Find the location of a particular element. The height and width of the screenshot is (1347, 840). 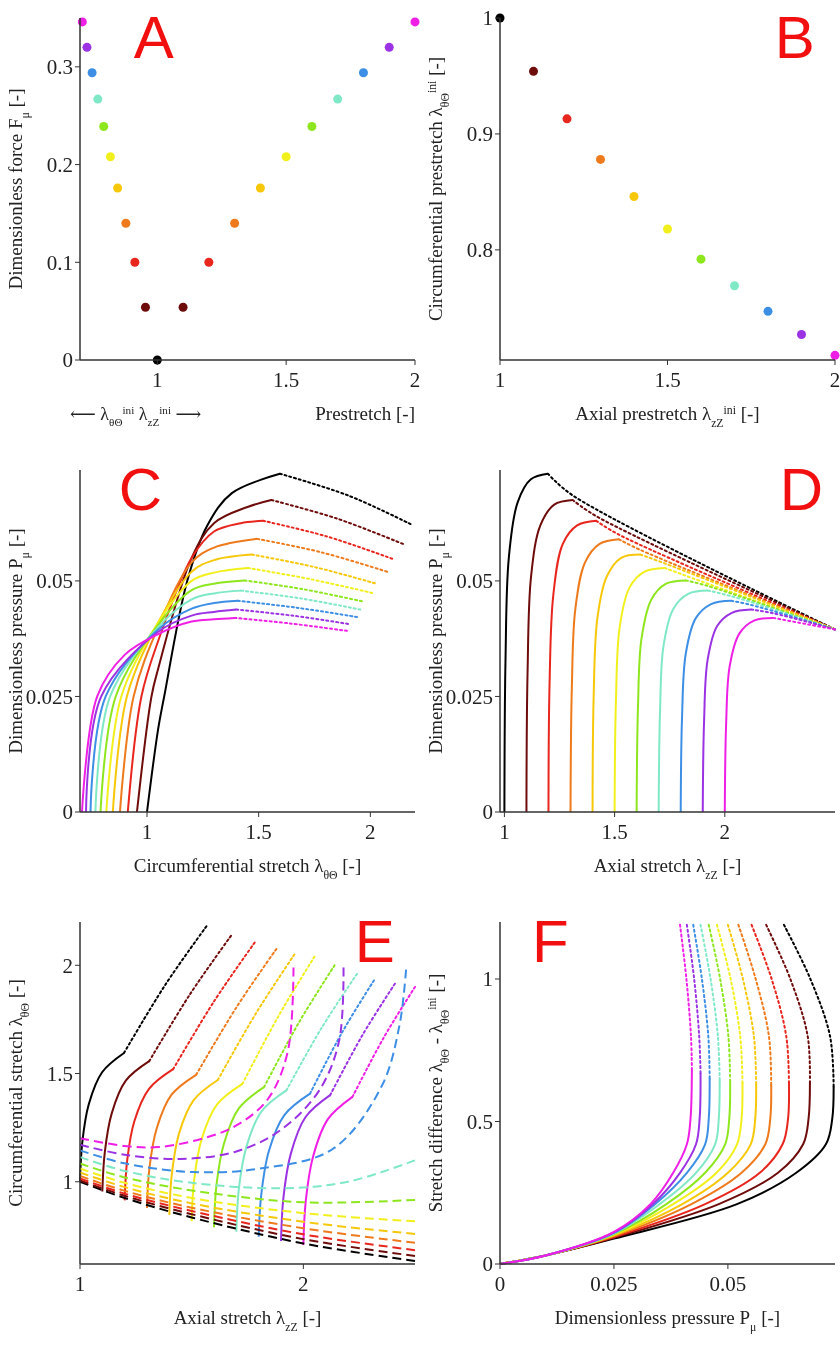

y-tick-label: 0.1 is located at coordinates (59, 262).